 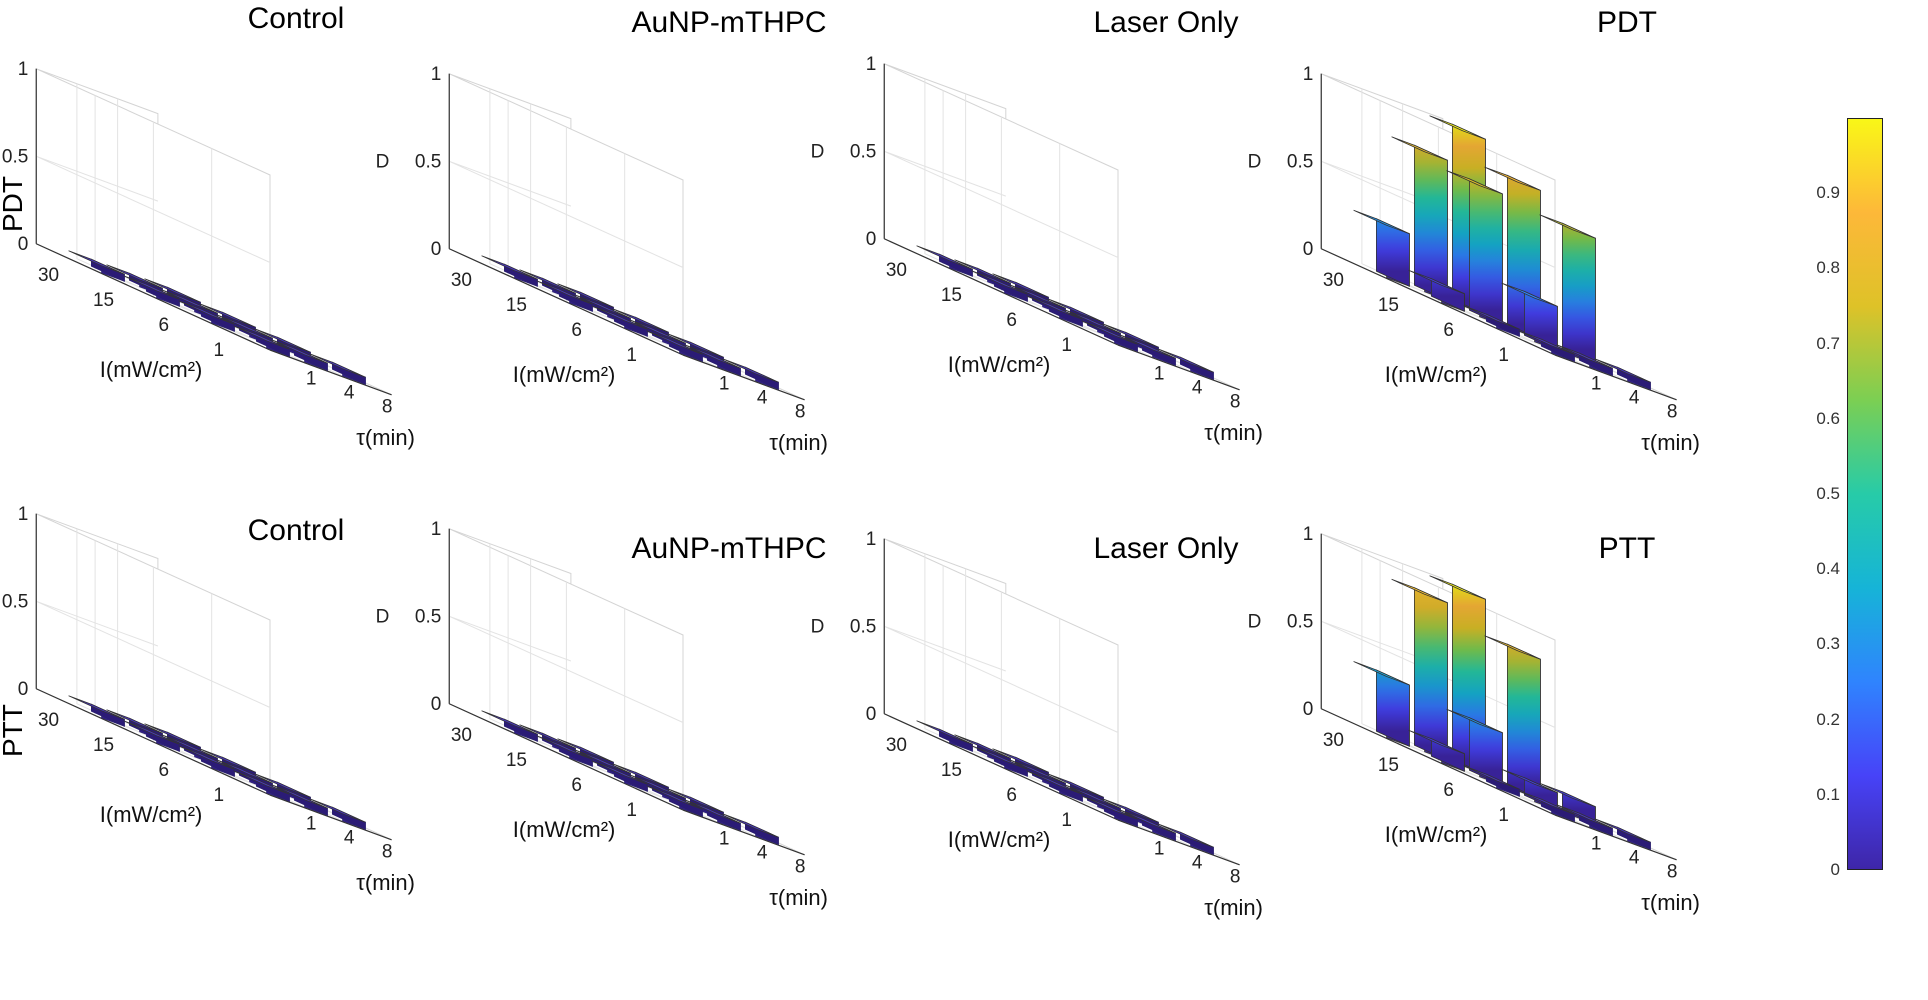 I want to click on colorbar, so click(x=1865, y=494).